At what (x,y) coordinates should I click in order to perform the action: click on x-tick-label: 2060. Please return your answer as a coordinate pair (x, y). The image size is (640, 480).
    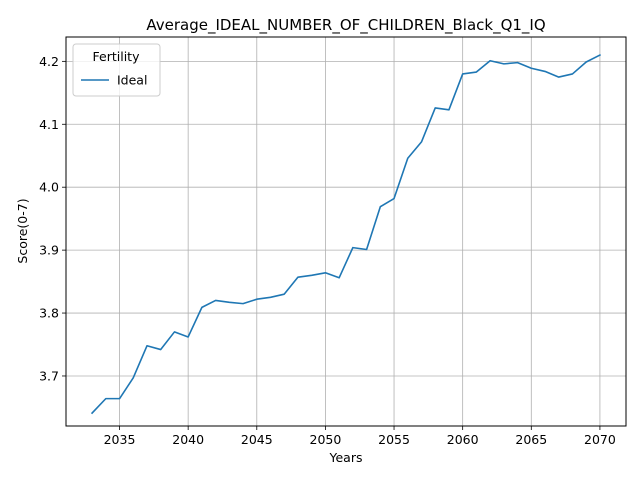
    Looking at the image, I should click on (463, 439).